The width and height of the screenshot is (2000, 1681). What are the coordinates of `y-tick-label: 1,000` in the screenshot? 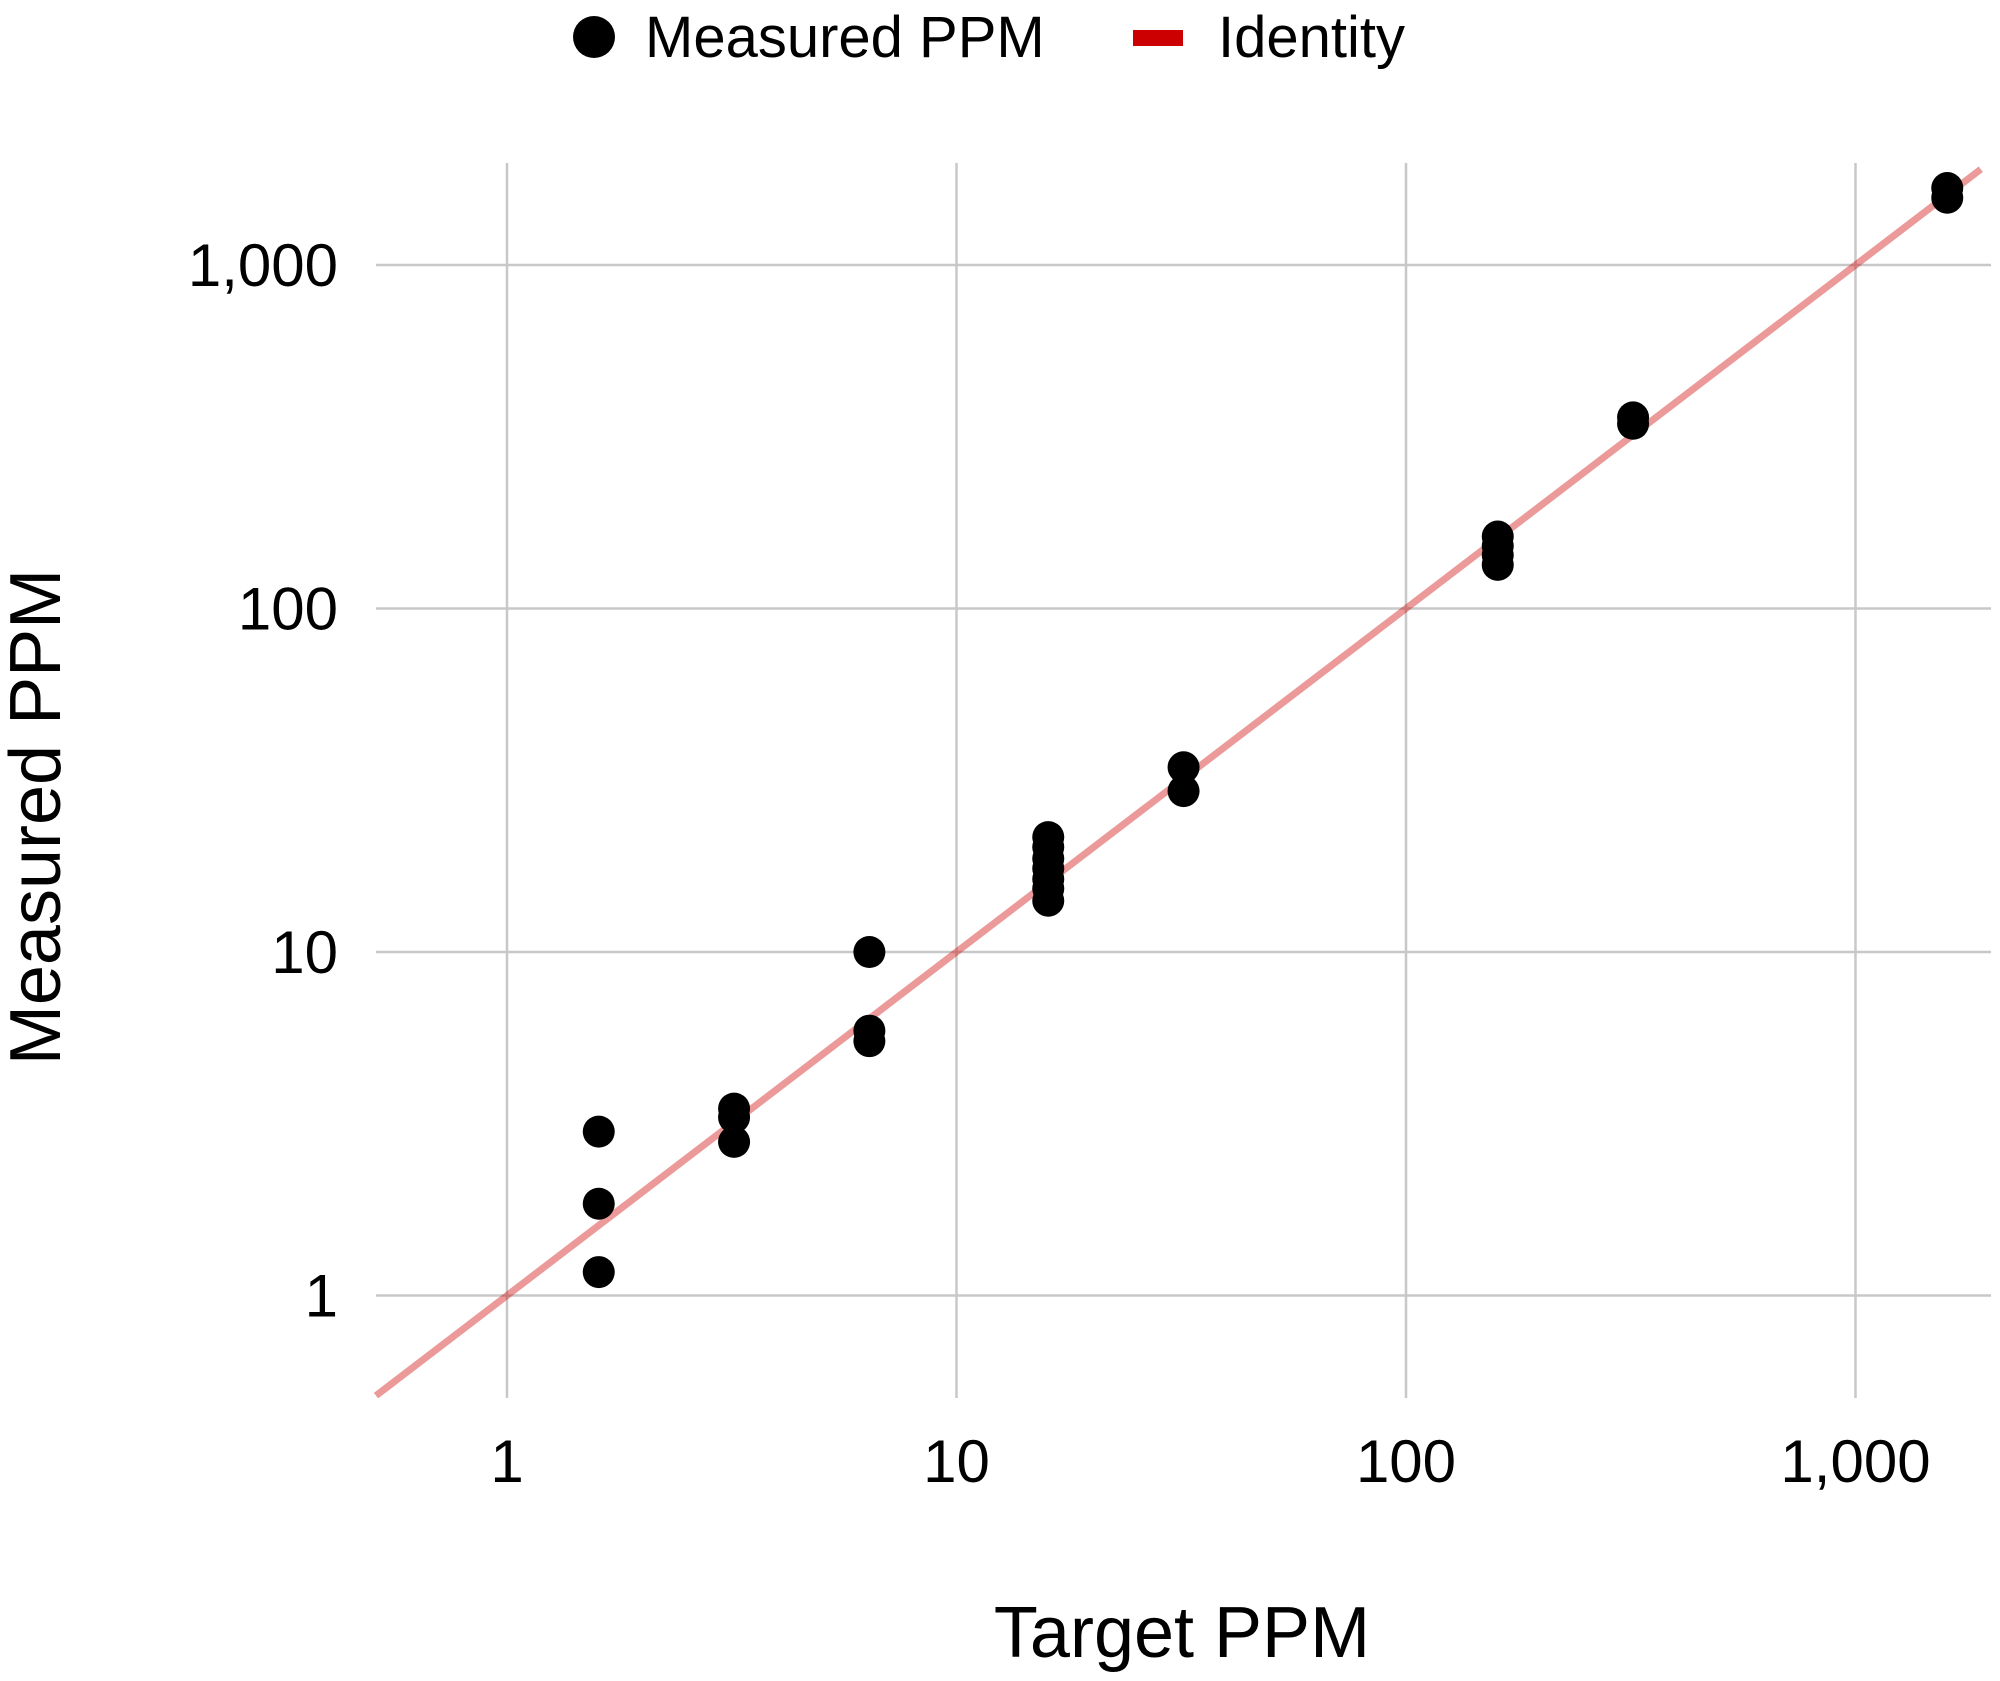 It's located at (263, 265).